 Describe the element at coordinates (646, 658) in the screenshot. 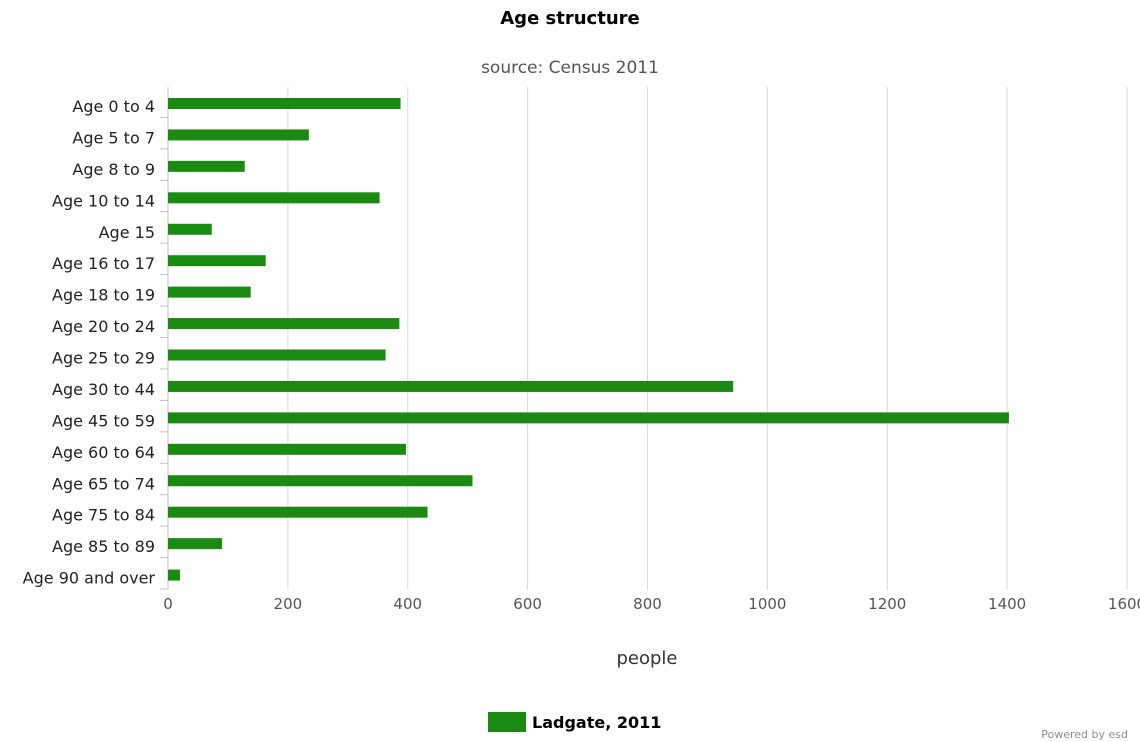

I see `x-axis-title: people` at that location.